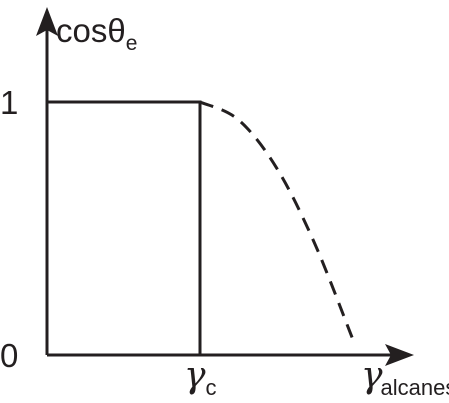 Image resolution: width=449 pixels, height=403 pixels. I want to click on y-axis-label: cosθe, so click(96, 33).